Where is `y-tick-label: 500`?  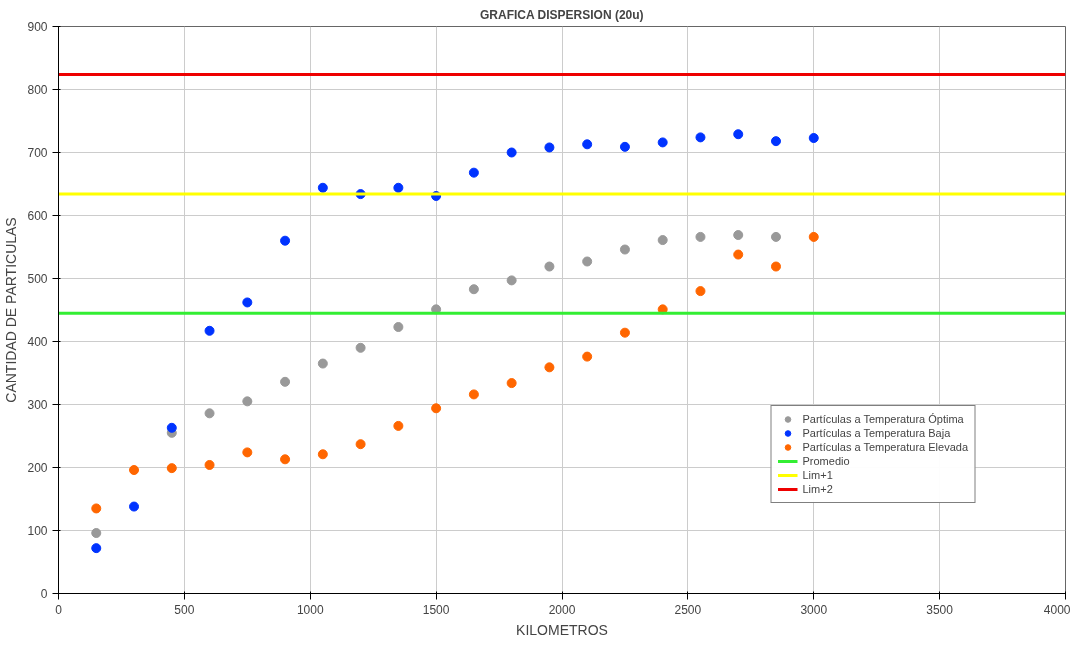 y-tick-label: 500 is located at coordinates (37, 279).